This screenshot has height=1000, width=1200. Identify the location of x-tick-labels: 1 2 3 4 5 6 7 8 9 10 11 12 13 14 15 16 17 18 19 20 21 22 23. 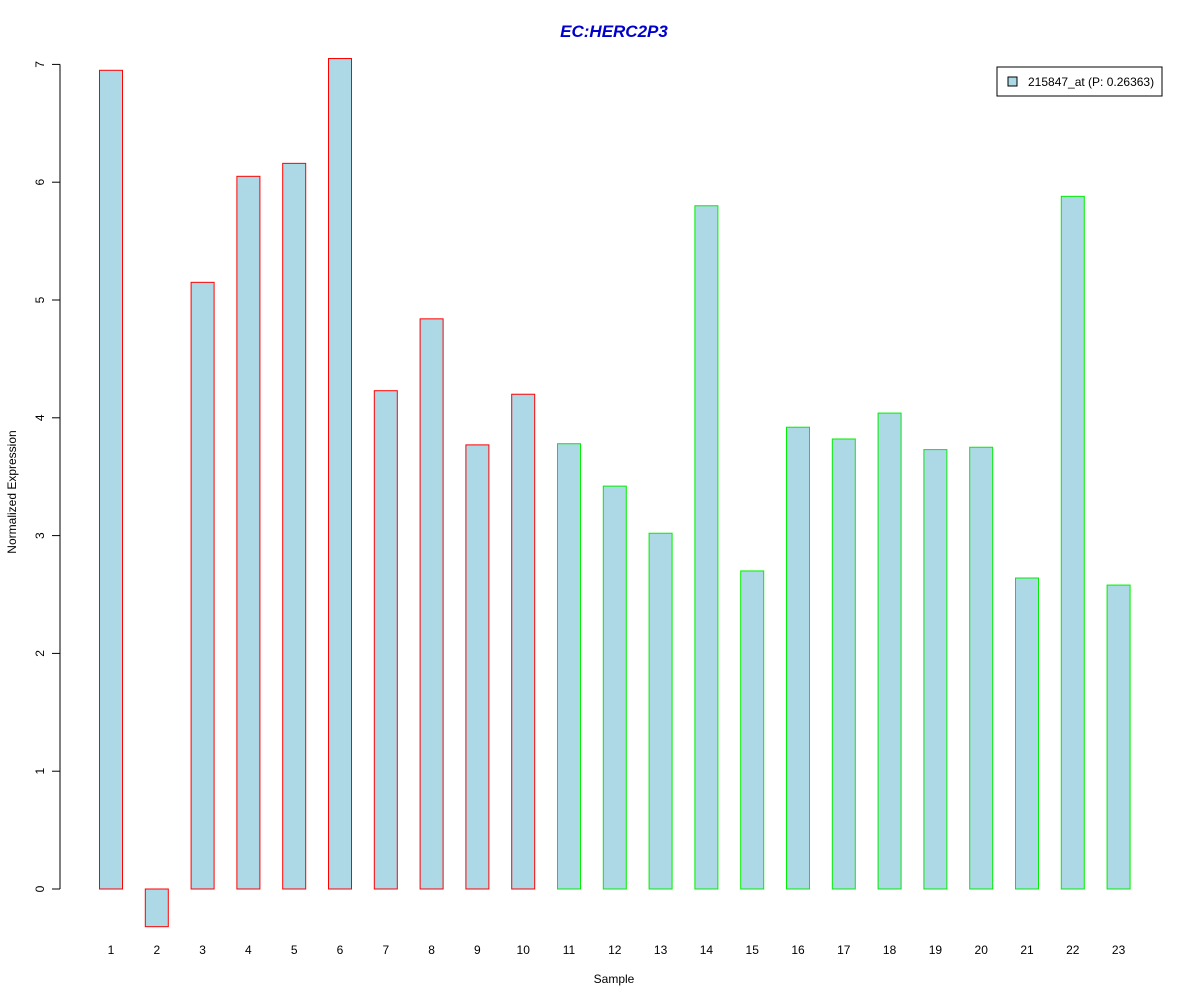
(617, 950).